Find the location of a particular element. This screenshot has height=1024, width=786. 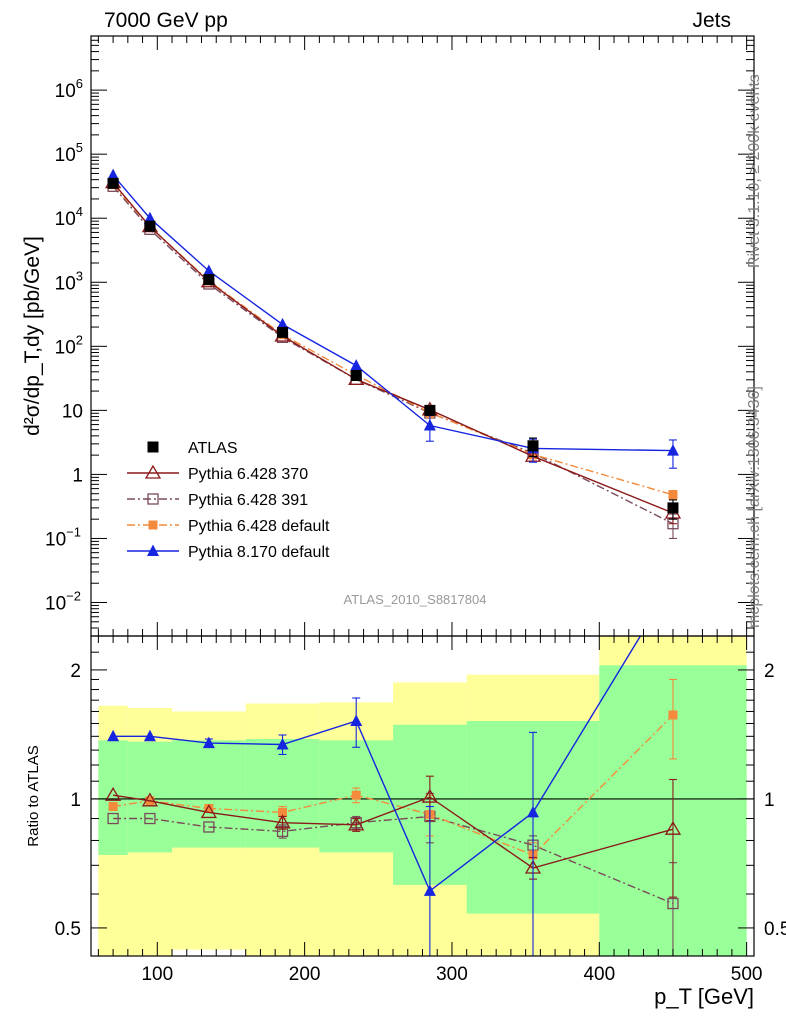

legend-entry-p370: Pythia 6.428 370 is located at coordinates (217, 473).